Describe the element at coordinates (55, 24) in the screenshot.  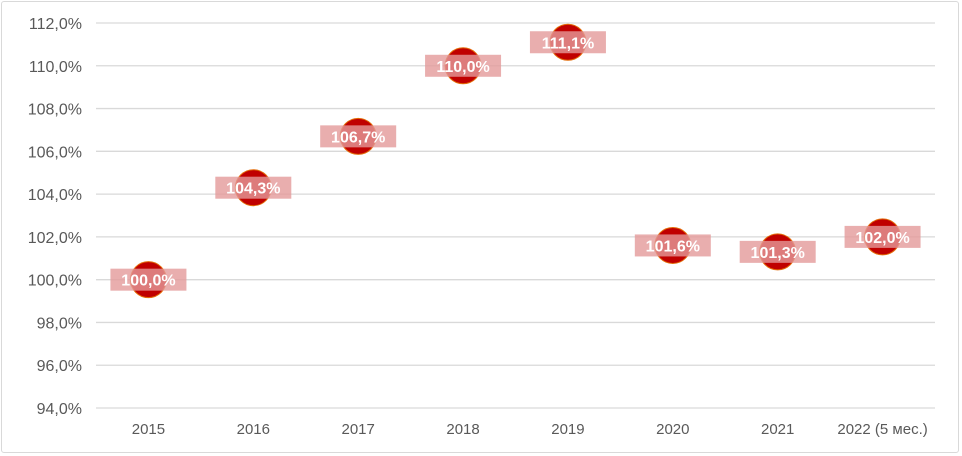
I see `y-tick-label: 112,0%` at that location.